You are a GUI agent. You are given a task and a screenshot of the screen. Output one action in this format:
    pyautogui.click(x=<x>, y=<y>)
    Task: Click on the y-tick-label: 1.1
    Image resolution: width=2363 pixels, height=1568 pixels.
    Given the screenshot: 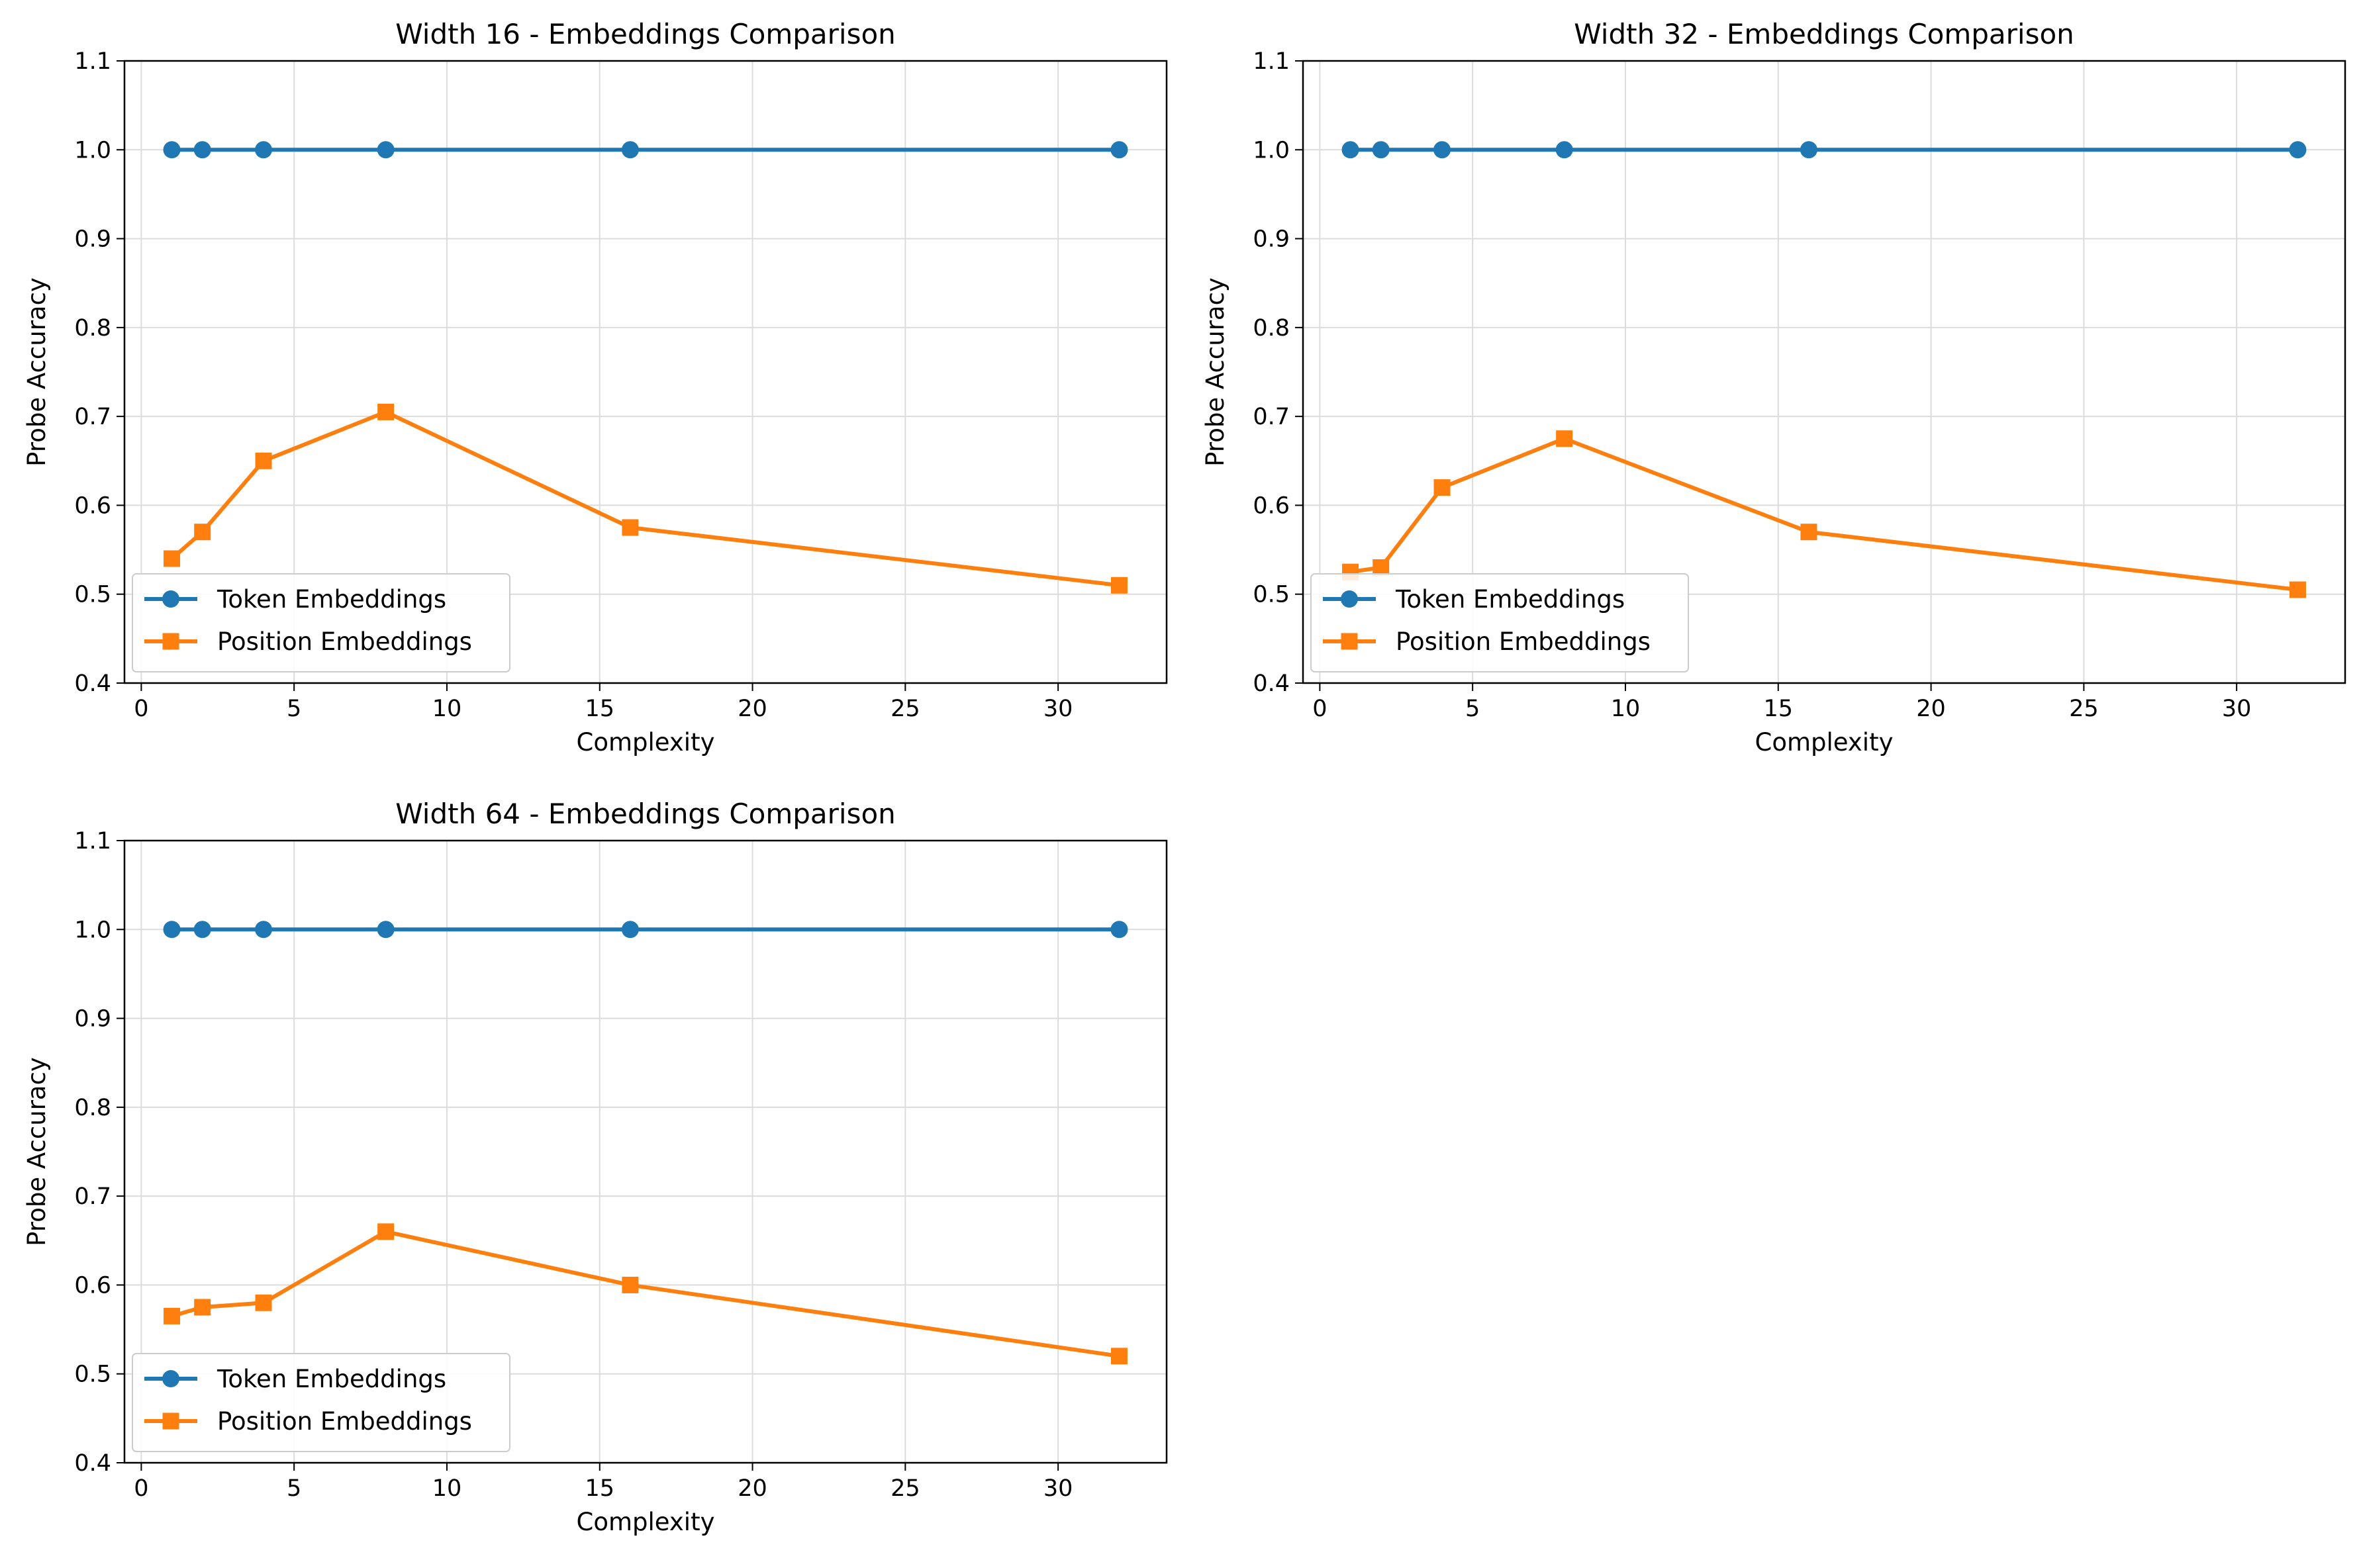 What is the action you would take?
    pyautogui.click(x=1271, y=61)
    